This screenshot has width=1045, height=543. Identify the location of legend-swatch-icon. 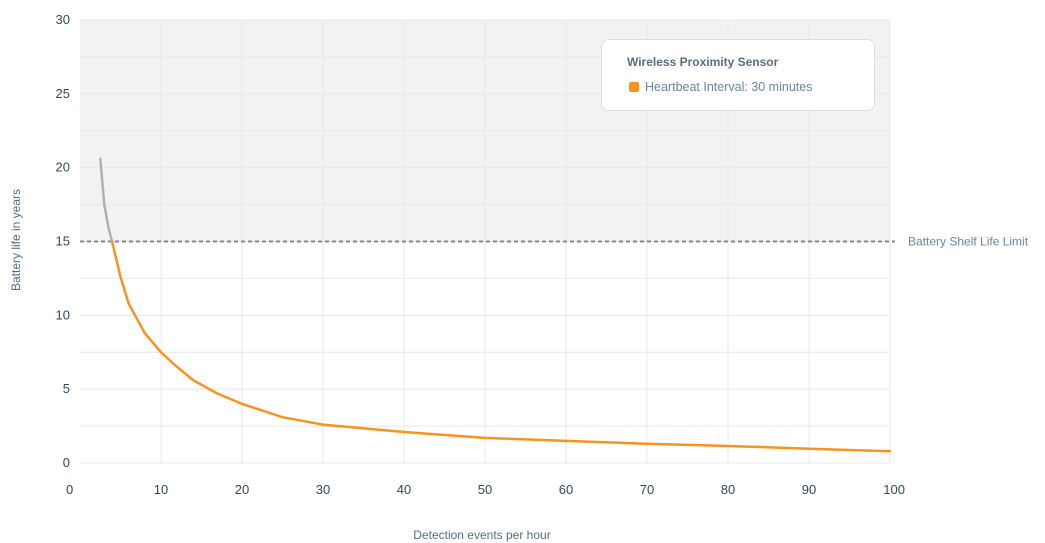
(634, 87).